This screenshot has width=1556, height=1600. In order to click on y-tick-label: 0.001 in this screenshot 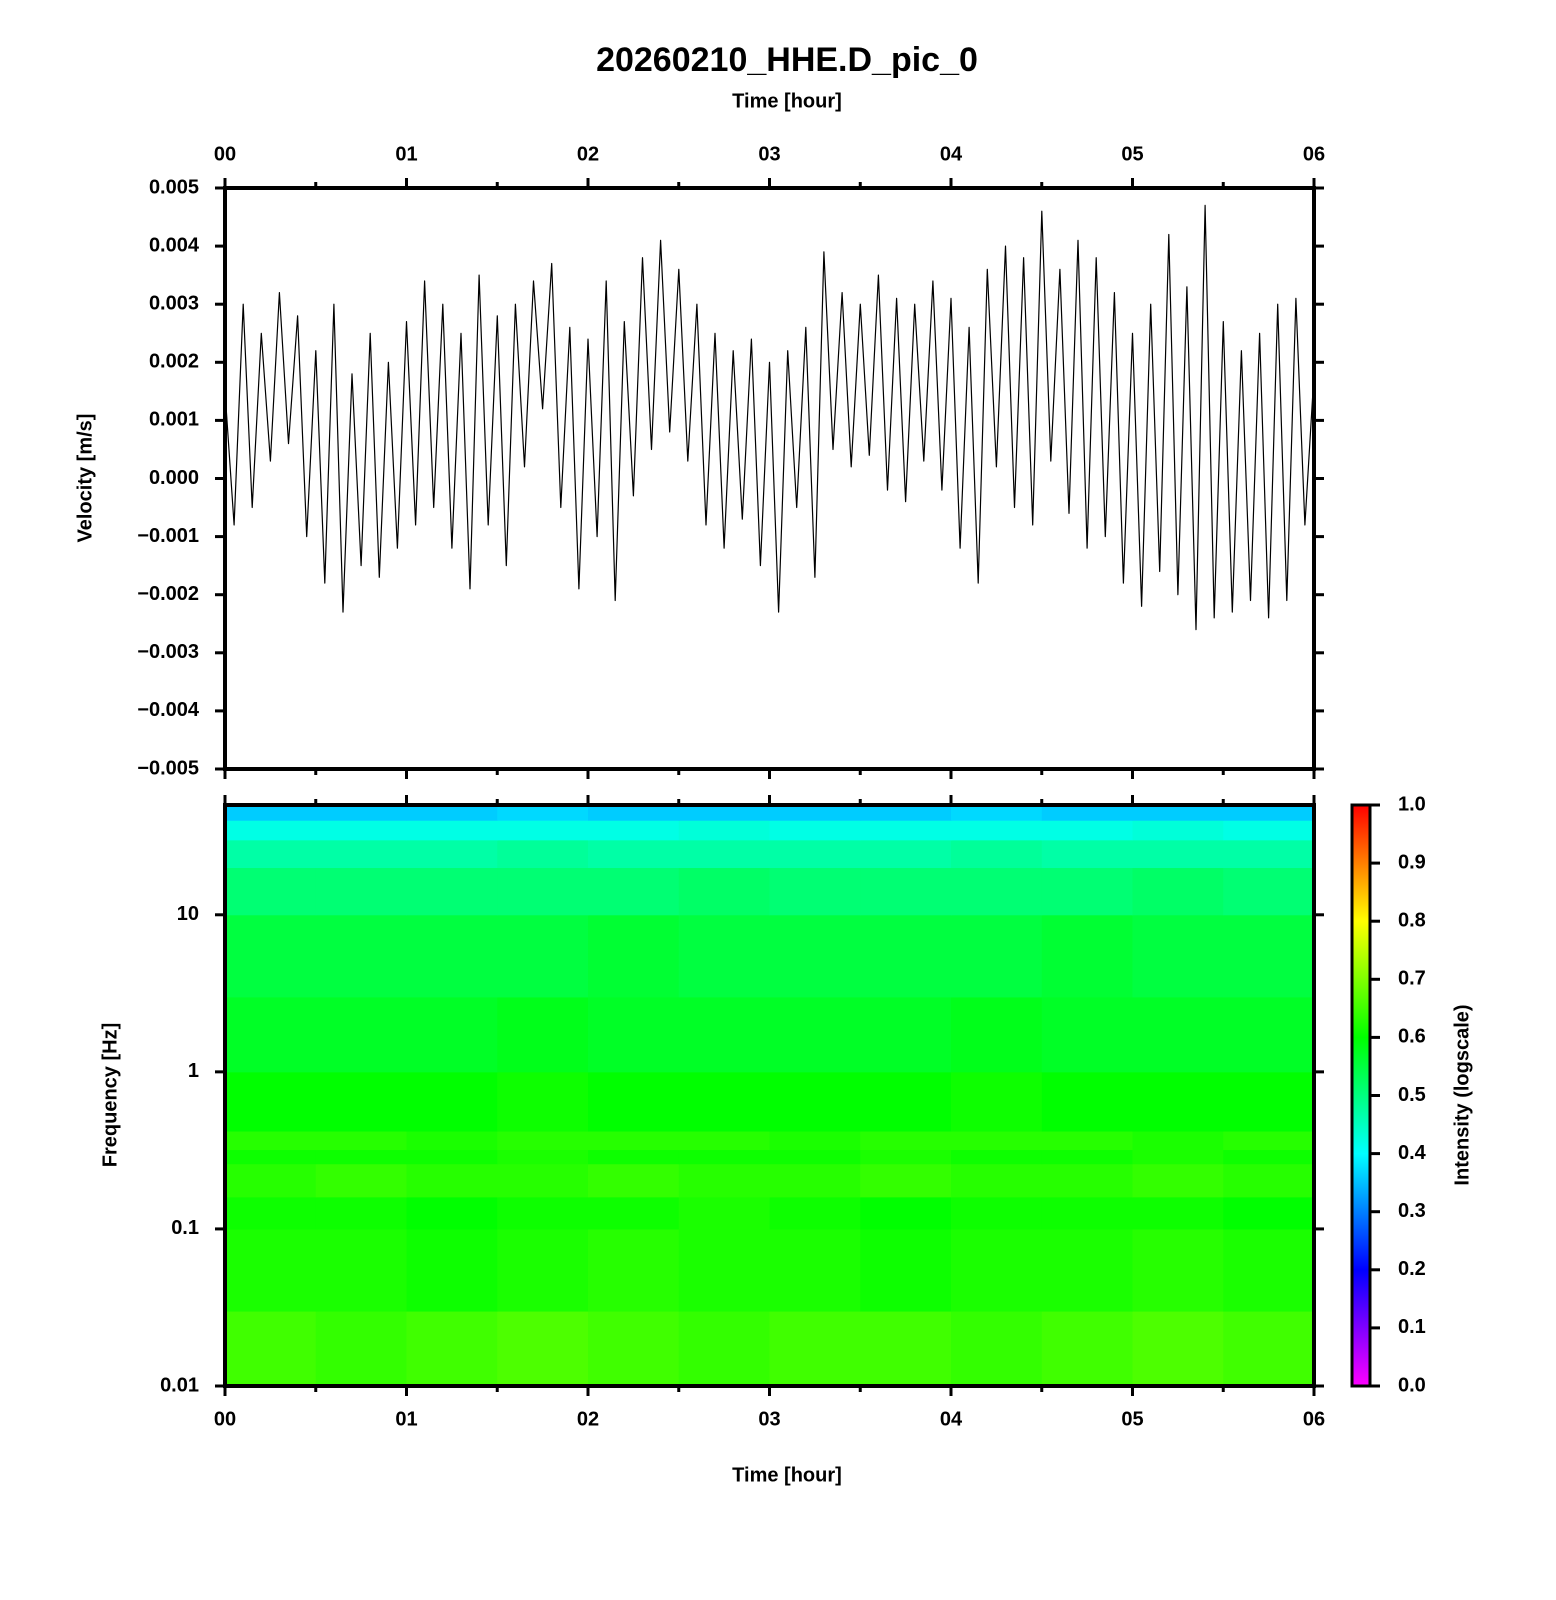, I will do `click(174, 420)`.